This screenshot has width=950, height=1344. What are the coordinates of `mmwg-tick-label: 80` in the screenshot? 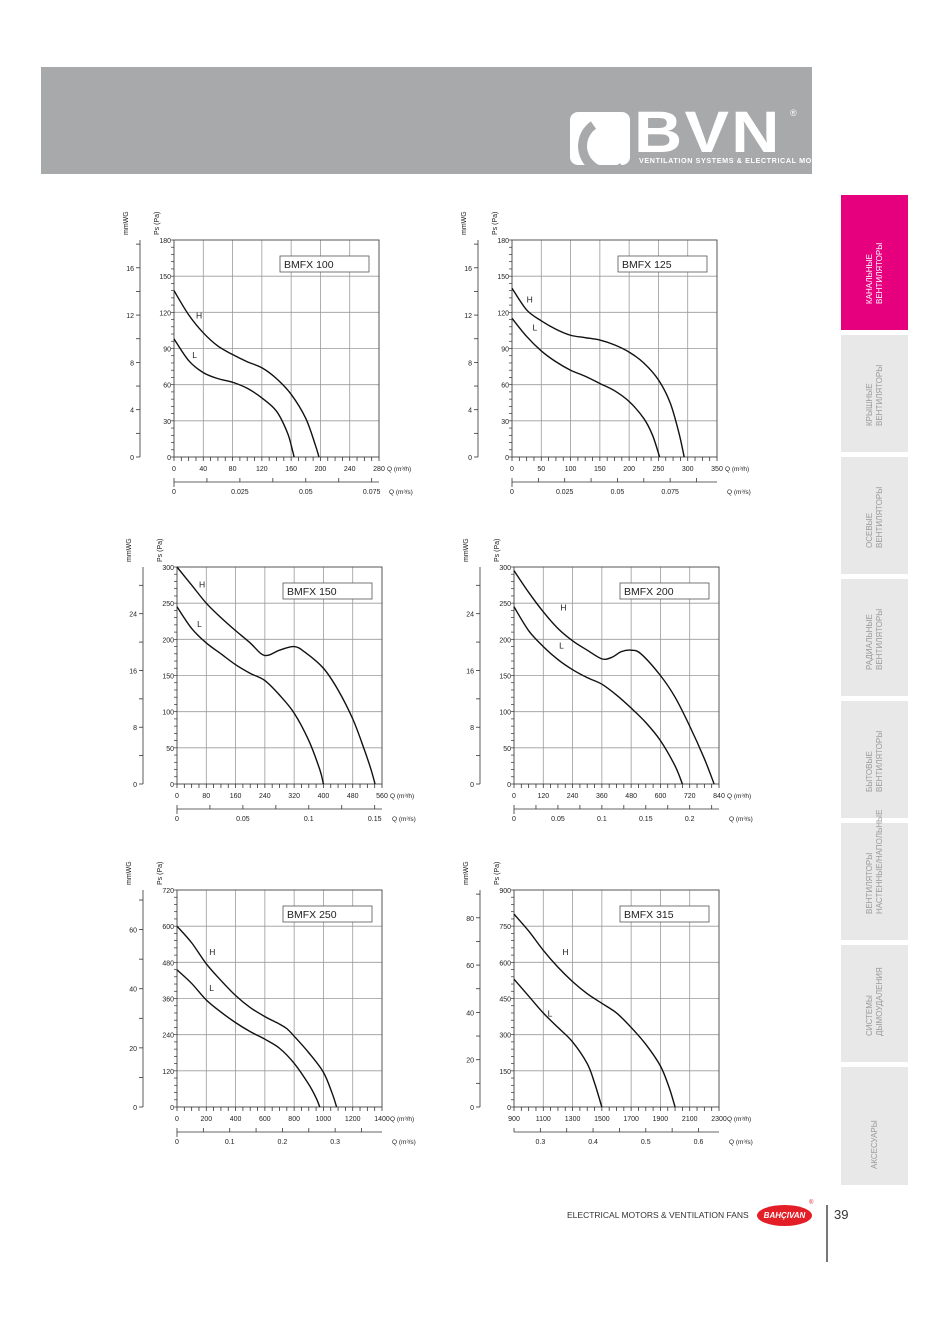 It's located at (470, 919).